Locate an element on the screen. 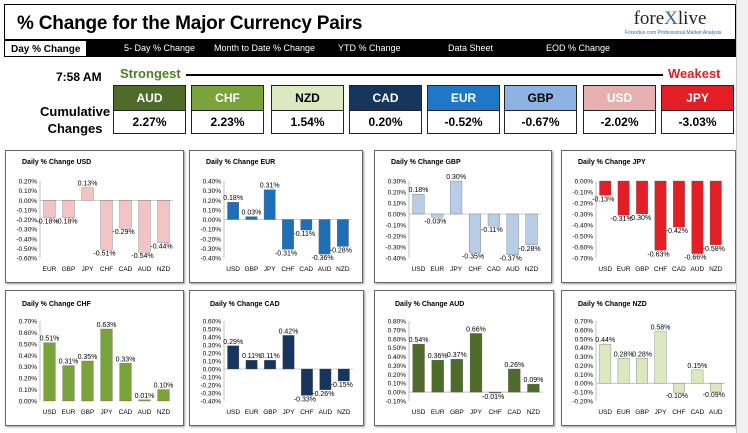  rank-box-jpy: JPY -3.03% is located at coordinates (697, 109).